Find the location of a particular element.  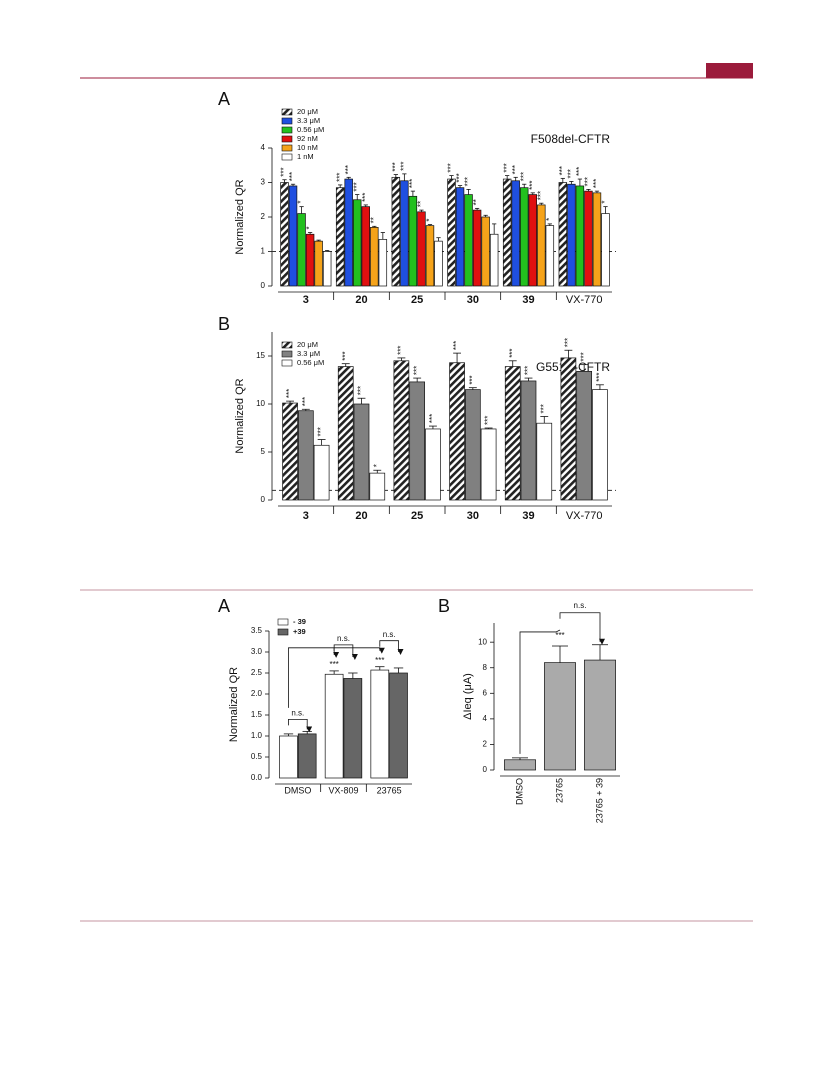

y-tick-label: 1.5 is located at coordinates (257, 714).